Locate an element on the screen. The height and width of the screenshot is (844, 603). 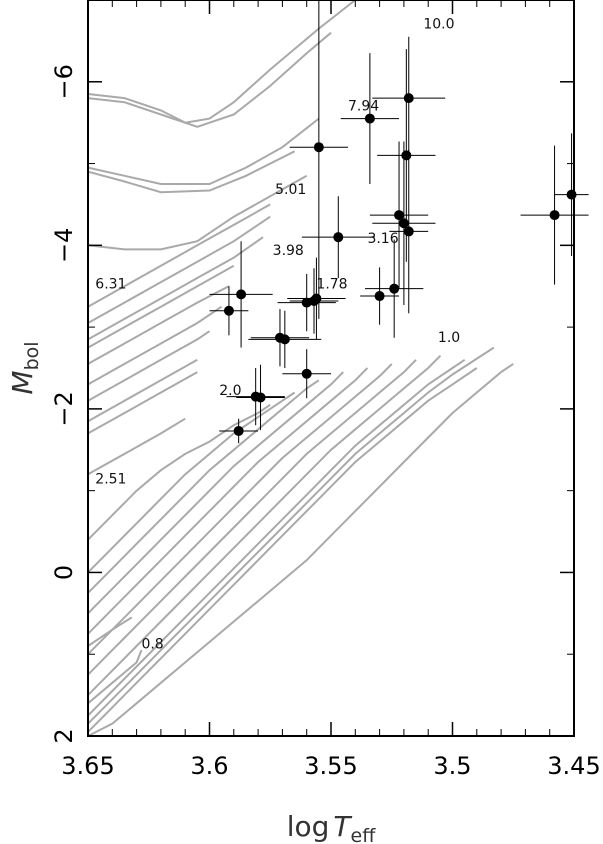
track-label-10: 0.8 is located at coordinates (152, 644).